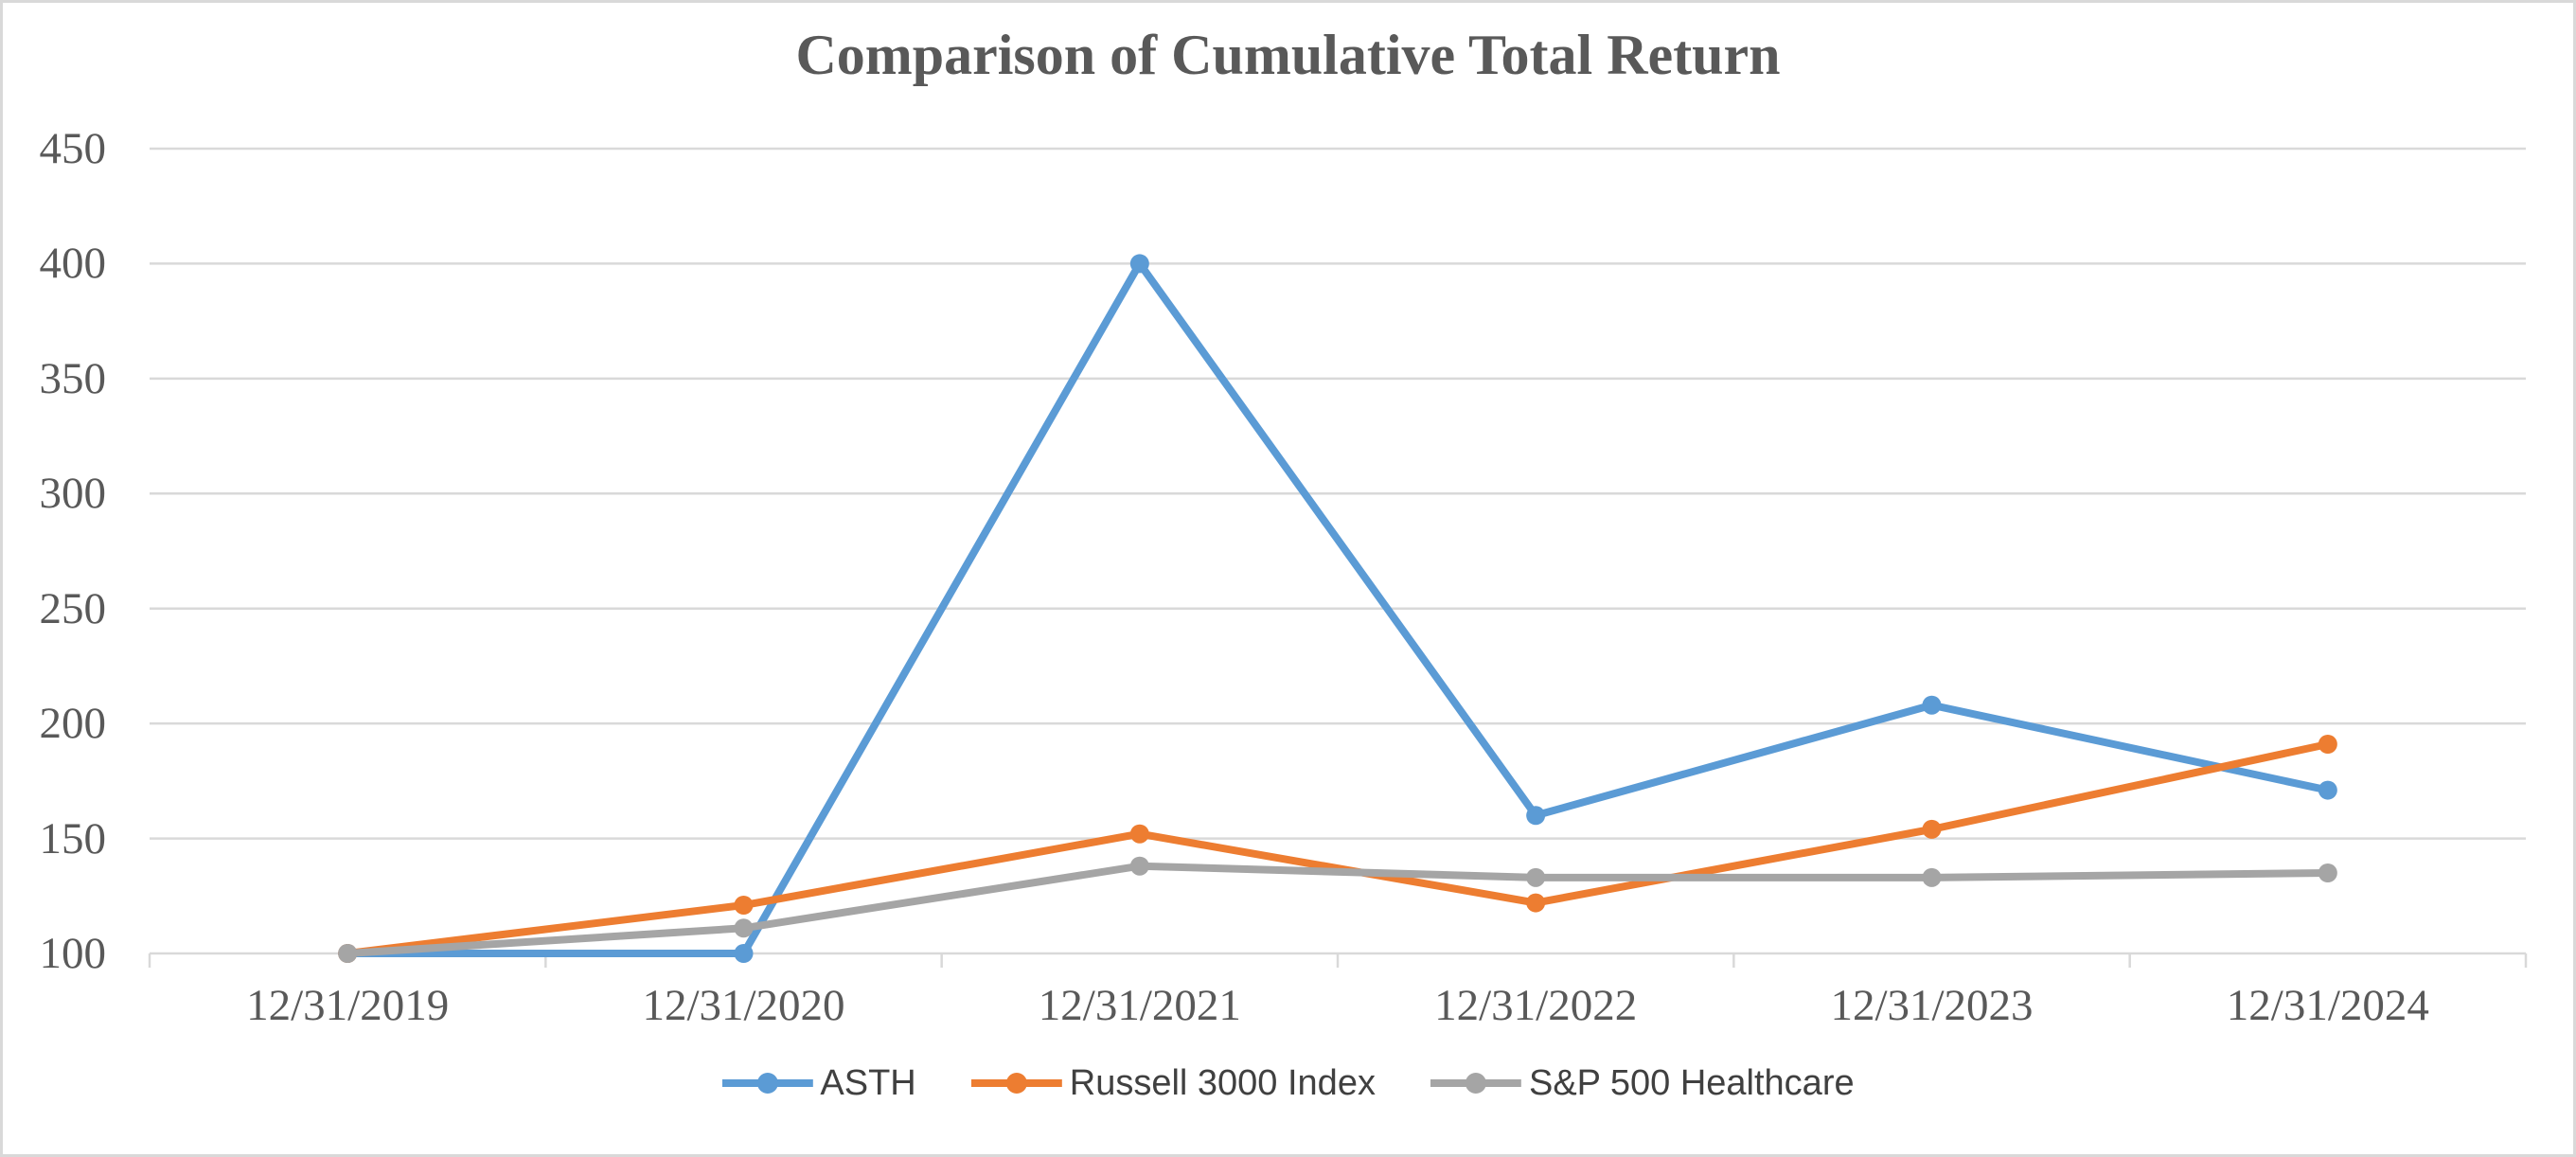 The image size is (2576, 1157). Describe the element at coordinates (73, 724) in the screenshot. I see `y-axis-tick-label: 200` at that location.